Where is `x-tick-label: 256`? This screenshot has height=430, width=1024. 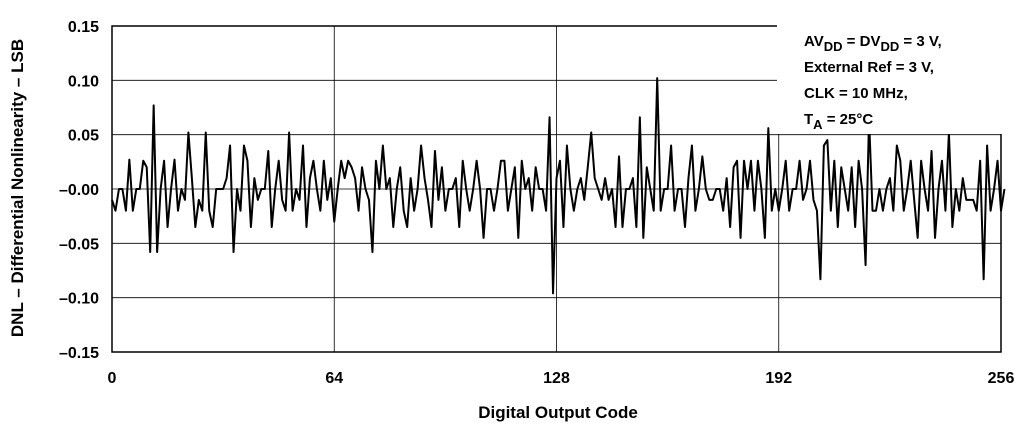 x-tick-label: 256 is located at coordinates (1001, 378).